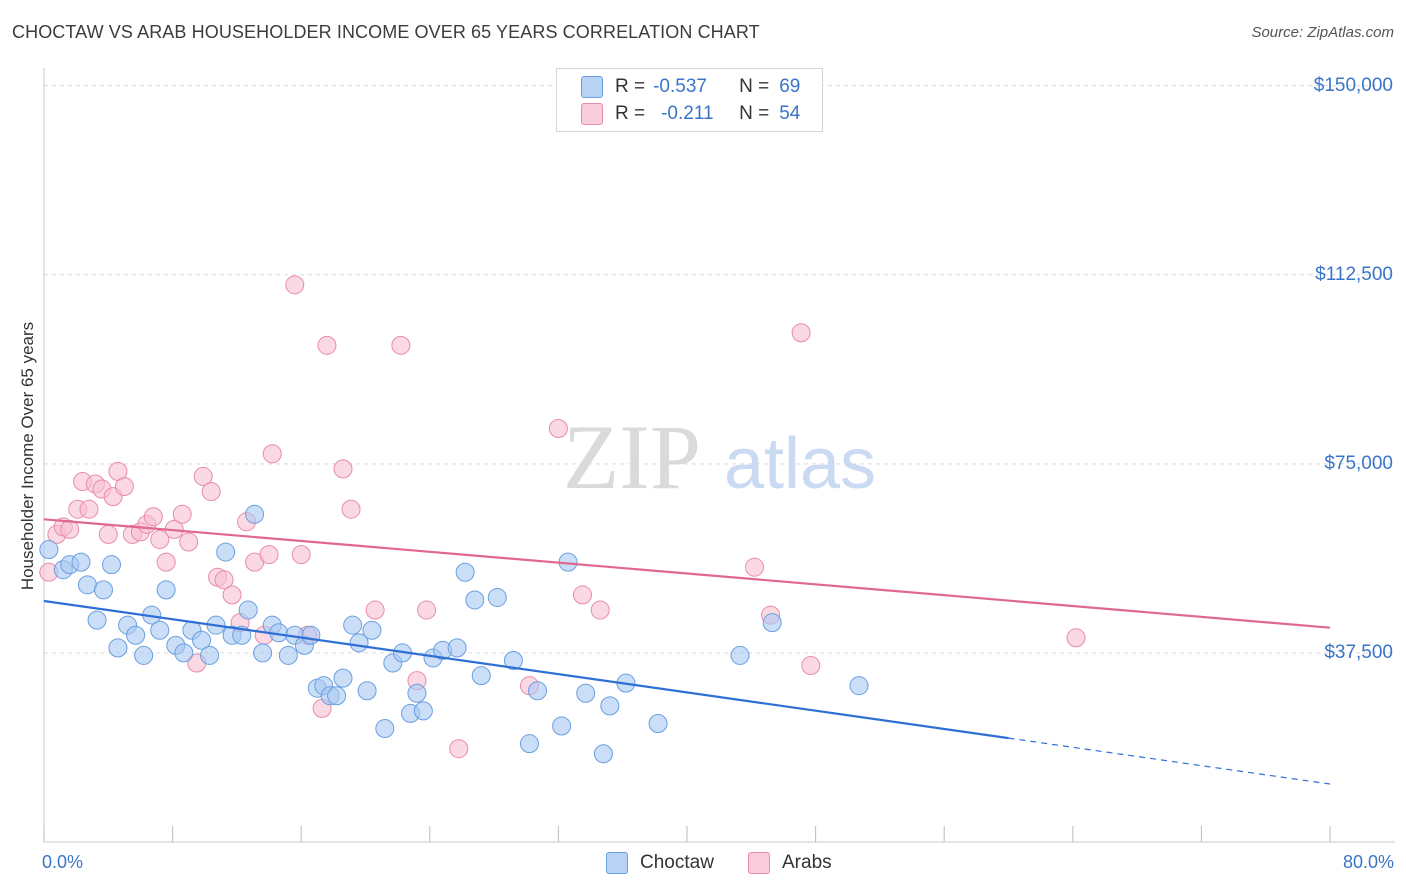 The width and height of the screenshot is (1406, 892). I want to click on bottom-legend-choctaw: Choctaw, so click(660, 863).